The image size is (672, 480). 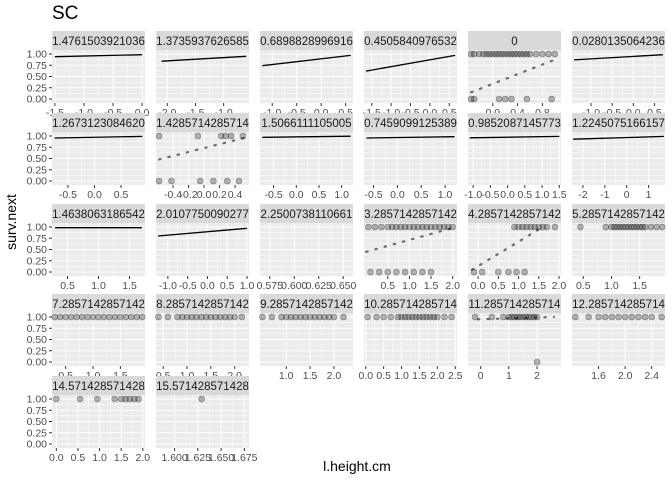 I want to click on facet-strip-label: 11.285714285714, so click(x=515, y=305).